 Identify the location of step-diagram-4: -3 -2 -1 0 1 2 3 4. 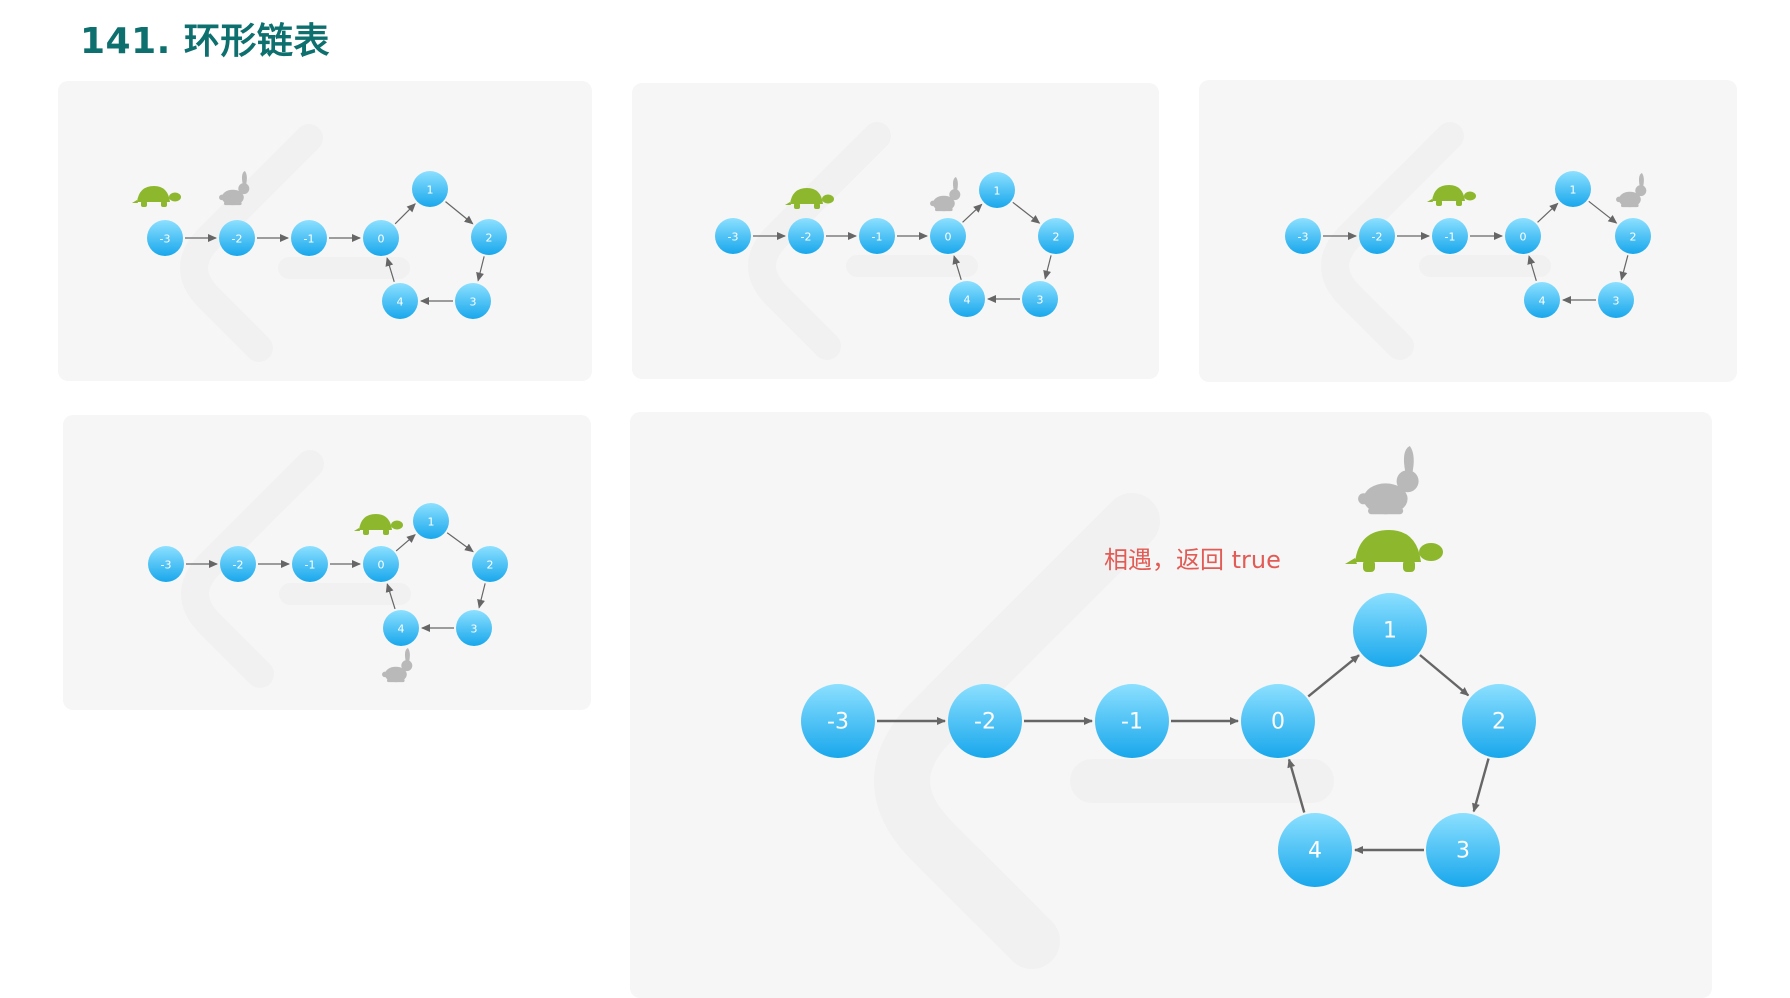
(328, 569).